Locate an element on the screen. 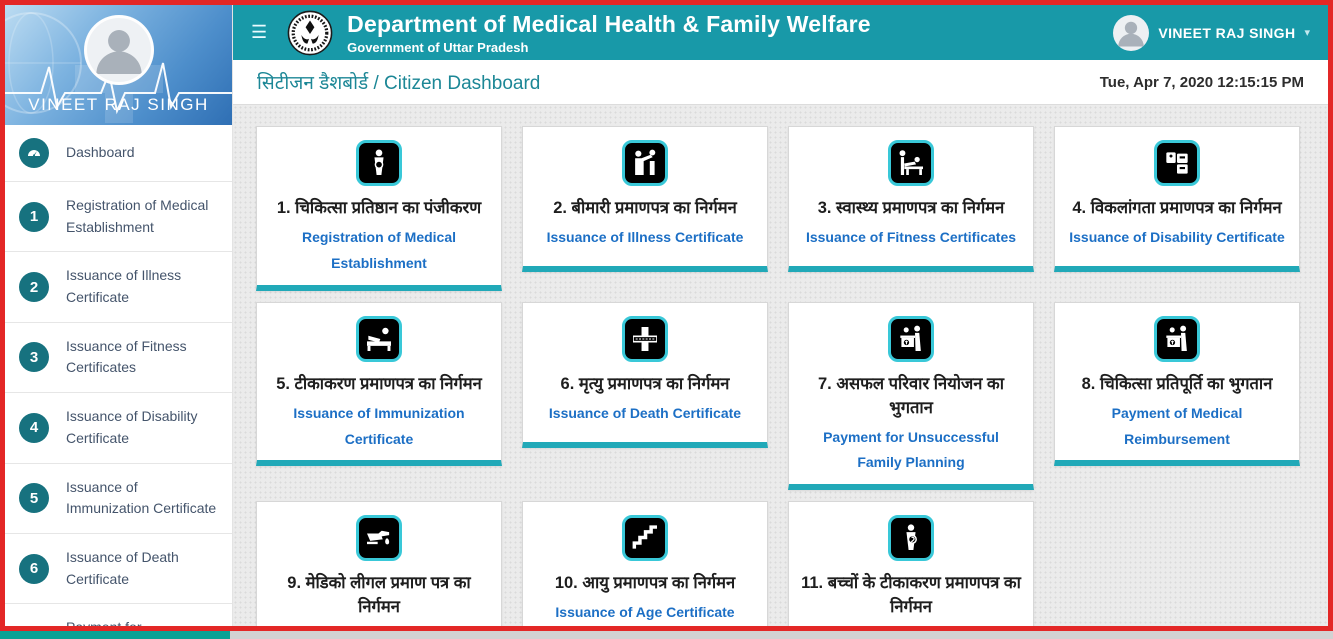 The image size is (1333, 639). sidebar-item-number-badge: 6 is located at coordinates (34, 568).